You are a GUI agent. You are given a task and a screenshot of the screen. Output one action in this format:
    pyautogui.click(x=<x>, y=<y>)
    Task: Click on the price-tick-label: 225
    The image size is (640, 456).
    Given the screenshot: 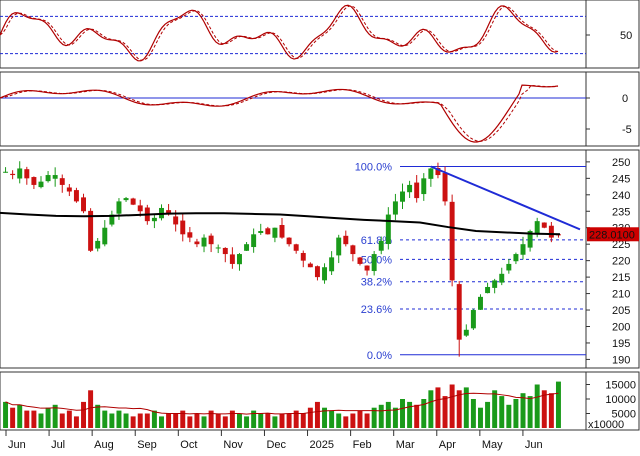 What is the action you would take?
    pyautogui.click(x=621, y=245)
    